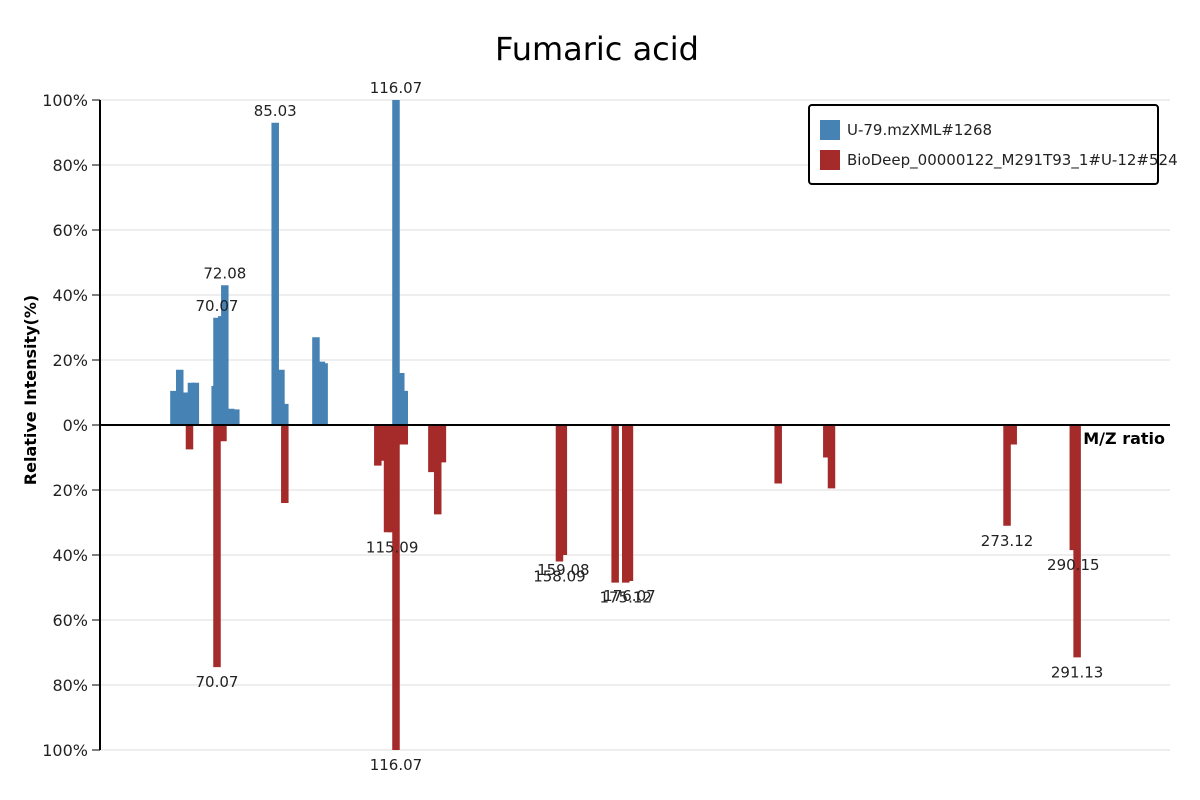 Image resolution: width=1200 pixels, height=800 pixels. Describe the element at coordinates (1073, 565) in the screenshot. I see `peak-label: 290.15` at that location.